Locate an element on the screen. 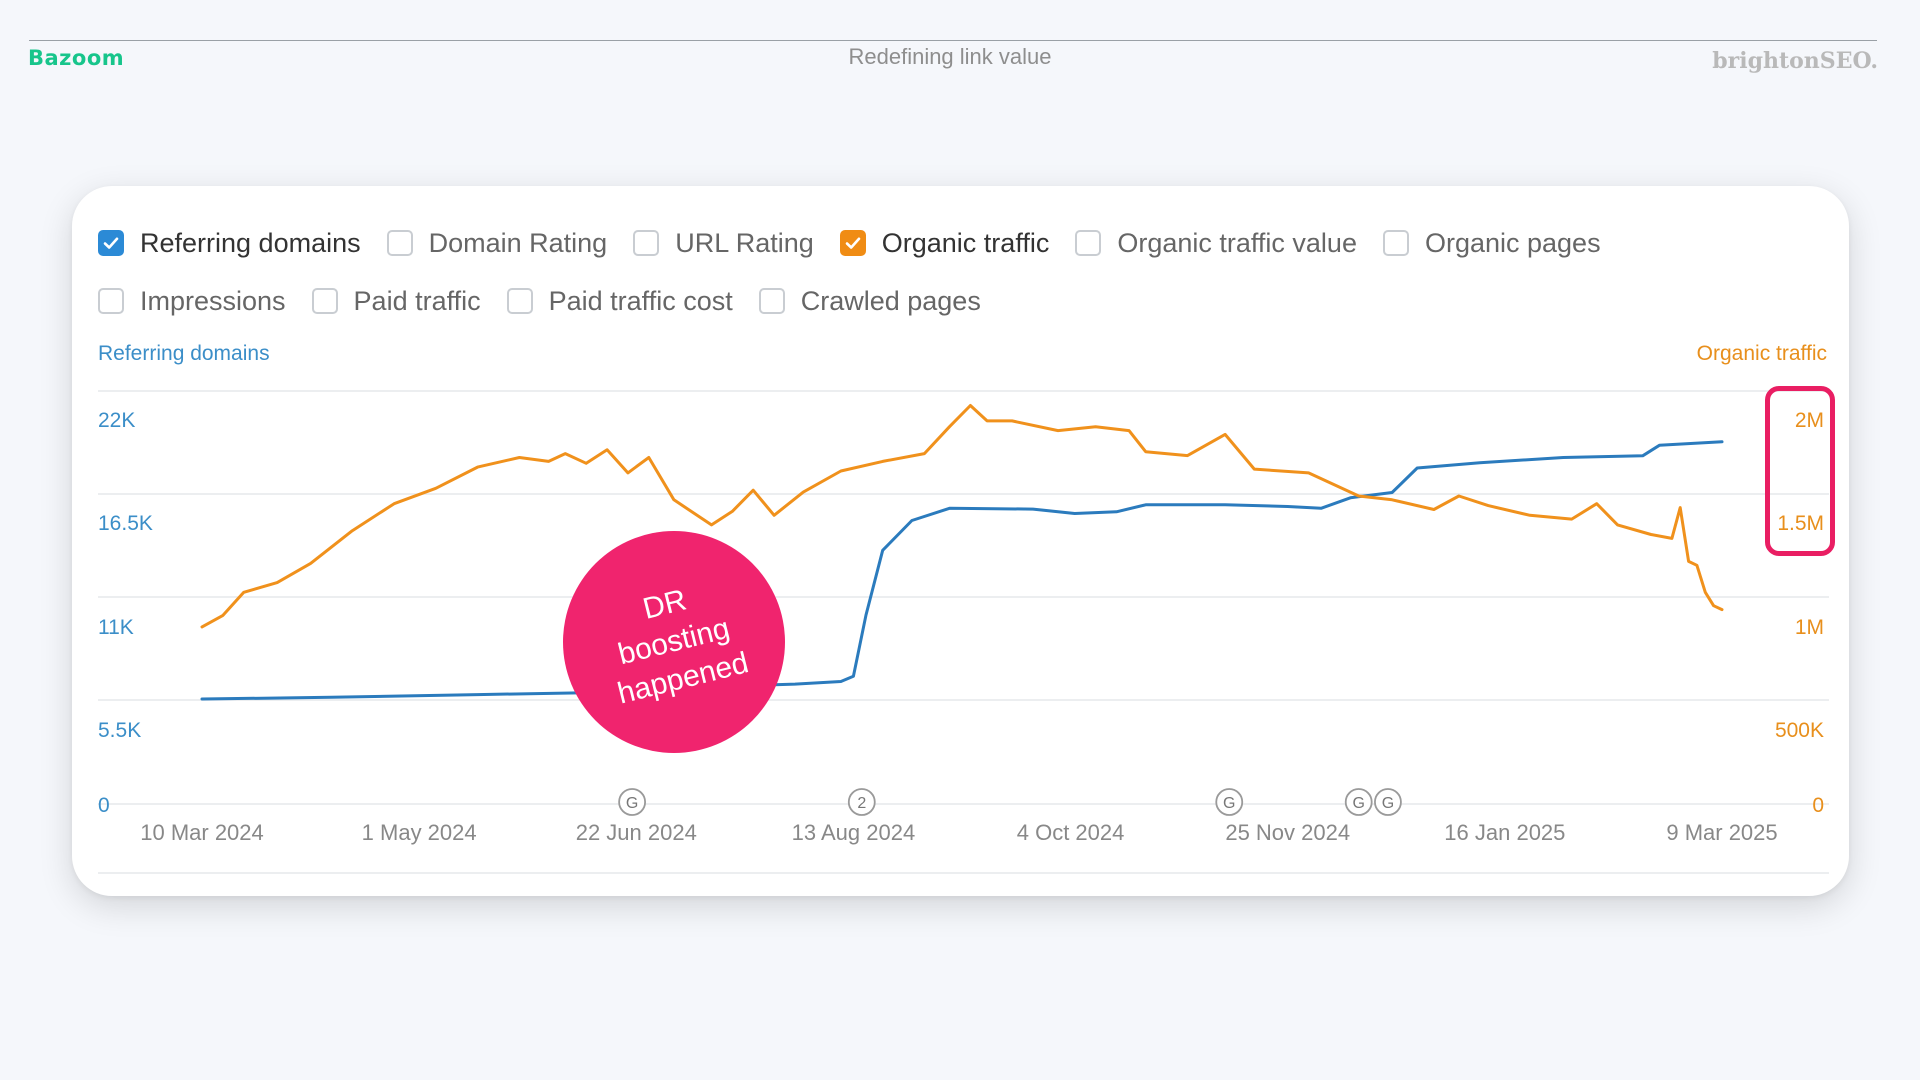 This screenshot has width=1920, height=1080. right-tick-label: 500K is located at coordinates (1799, 730).